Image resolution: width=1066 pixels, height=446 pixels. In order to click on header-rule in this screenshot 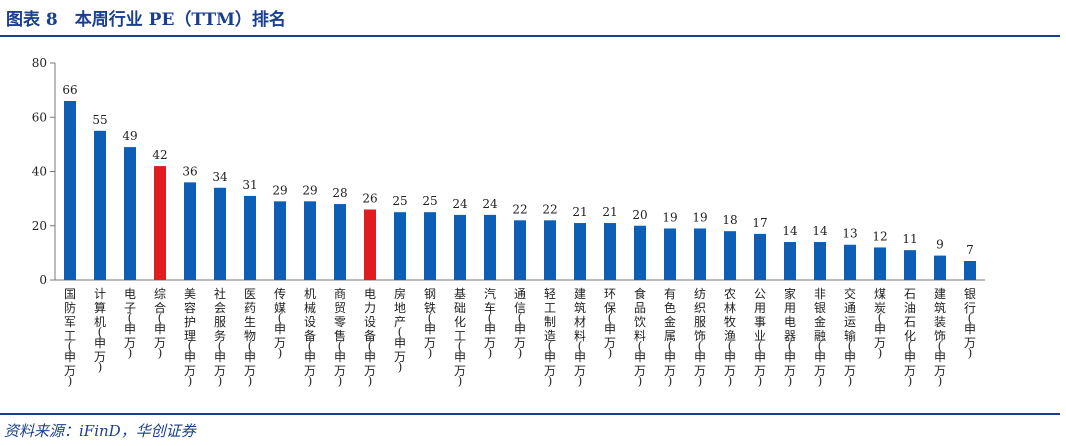, I will do `click(530, 36)`.